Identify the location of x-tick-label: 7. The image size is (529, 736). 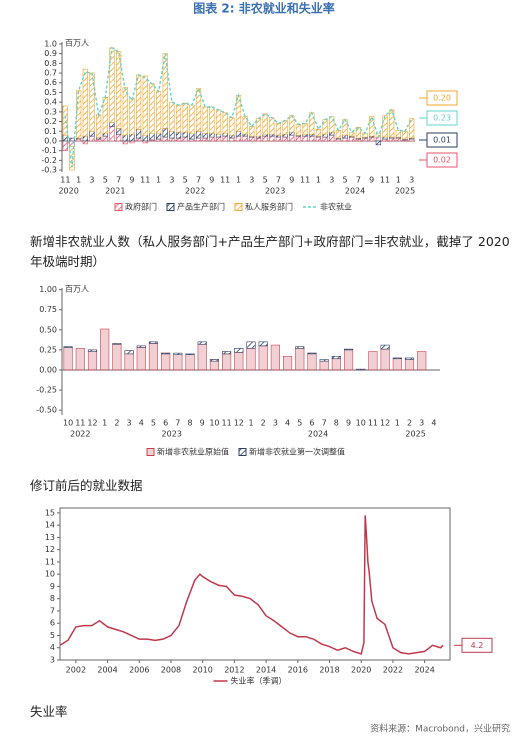
(278, 180).